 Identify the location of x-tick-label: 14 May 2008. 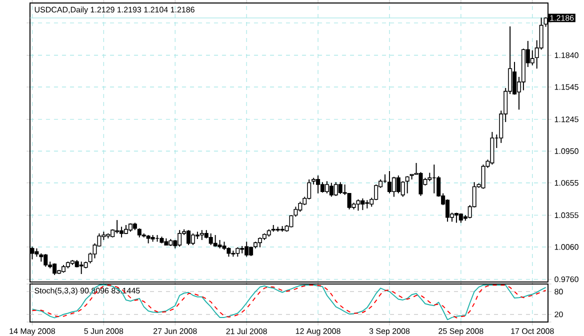
(32, 332).